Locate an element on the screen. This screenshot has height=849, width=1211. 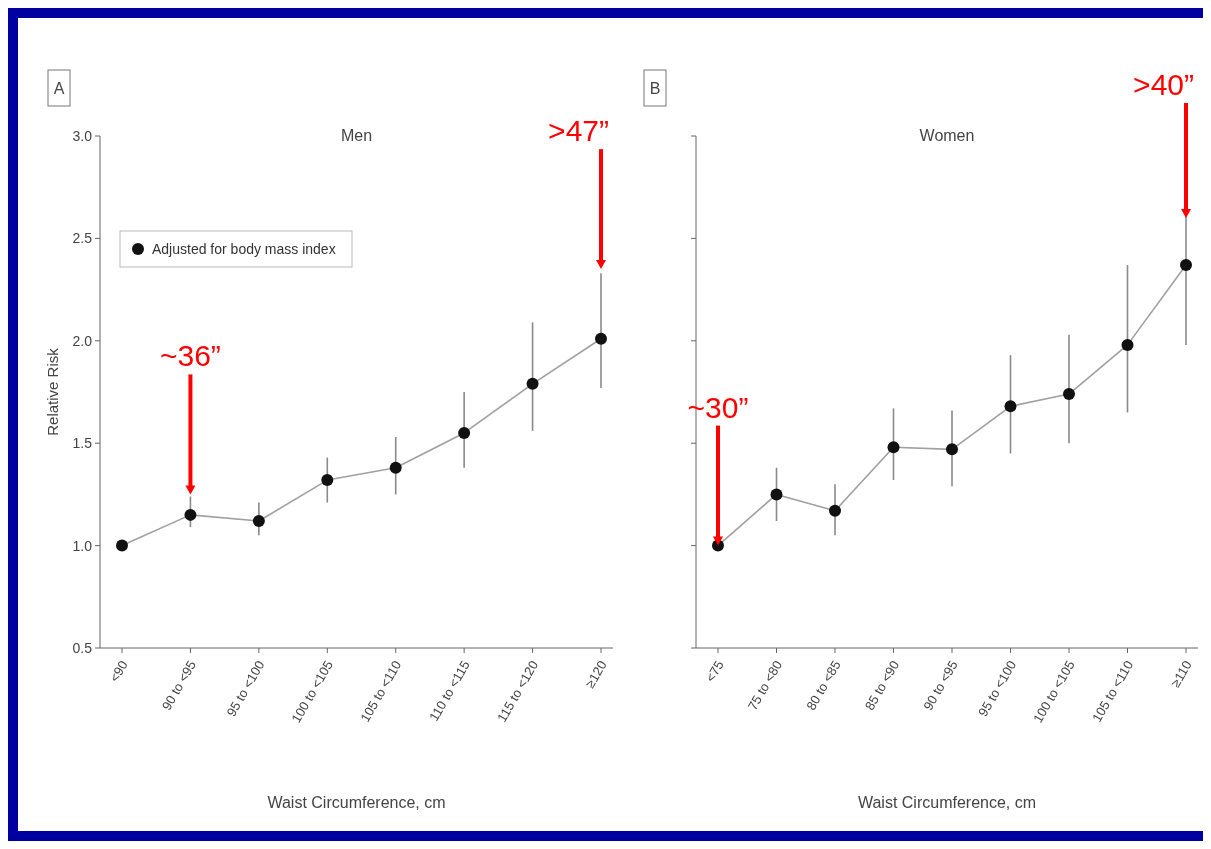
chart-title: Men is located at coordinates (356, 135).